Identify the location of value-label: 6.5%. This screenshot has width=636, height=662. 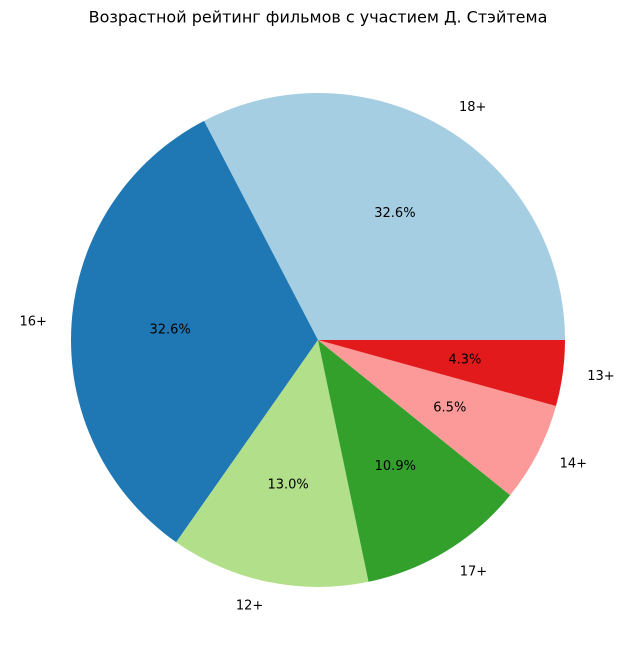
(449, 407).